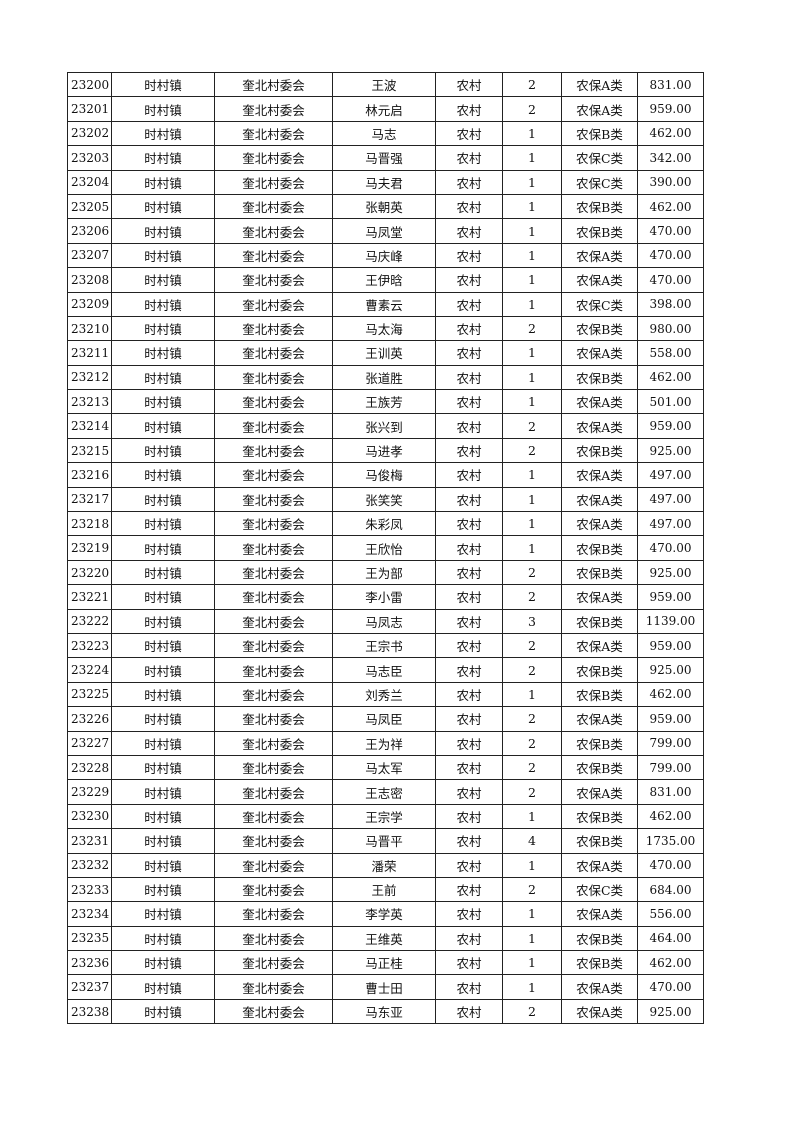 The width and height of the screenshot is (794, 1122). I want to click on table-row: 23230 时村镇 奎北村委会 王宗学 农村 1 农保B类 462.00, so click(385, 816).